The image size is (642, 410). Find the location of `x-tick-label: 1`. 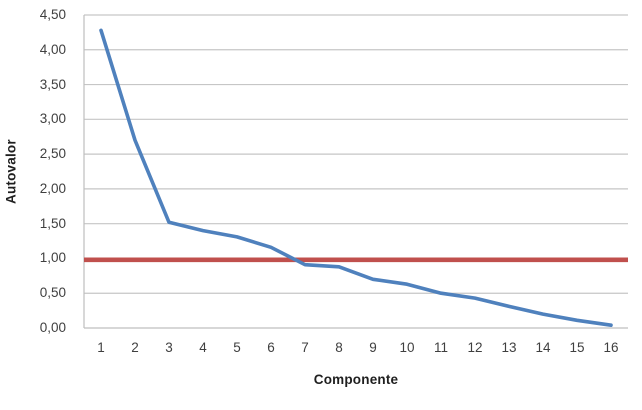

x-tick-label: 1 is located at coordinates (101, 347).